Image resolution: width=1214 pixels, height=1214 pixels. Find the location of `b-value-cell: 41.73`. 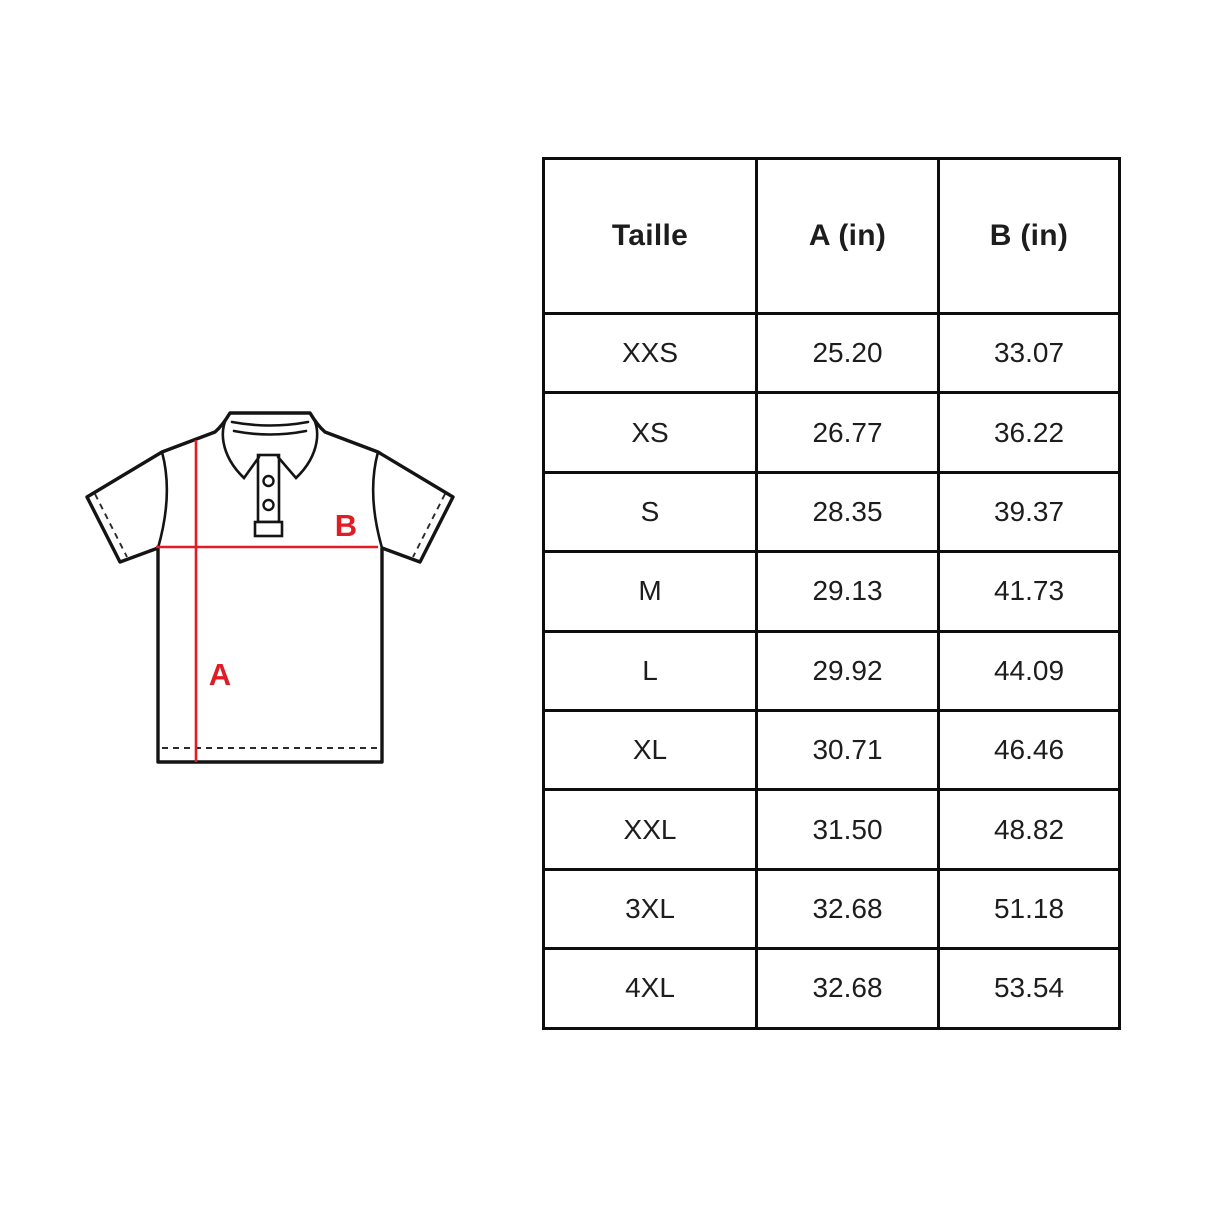

b-value-cell: 41.73 is located at coordinates (1029, 591).